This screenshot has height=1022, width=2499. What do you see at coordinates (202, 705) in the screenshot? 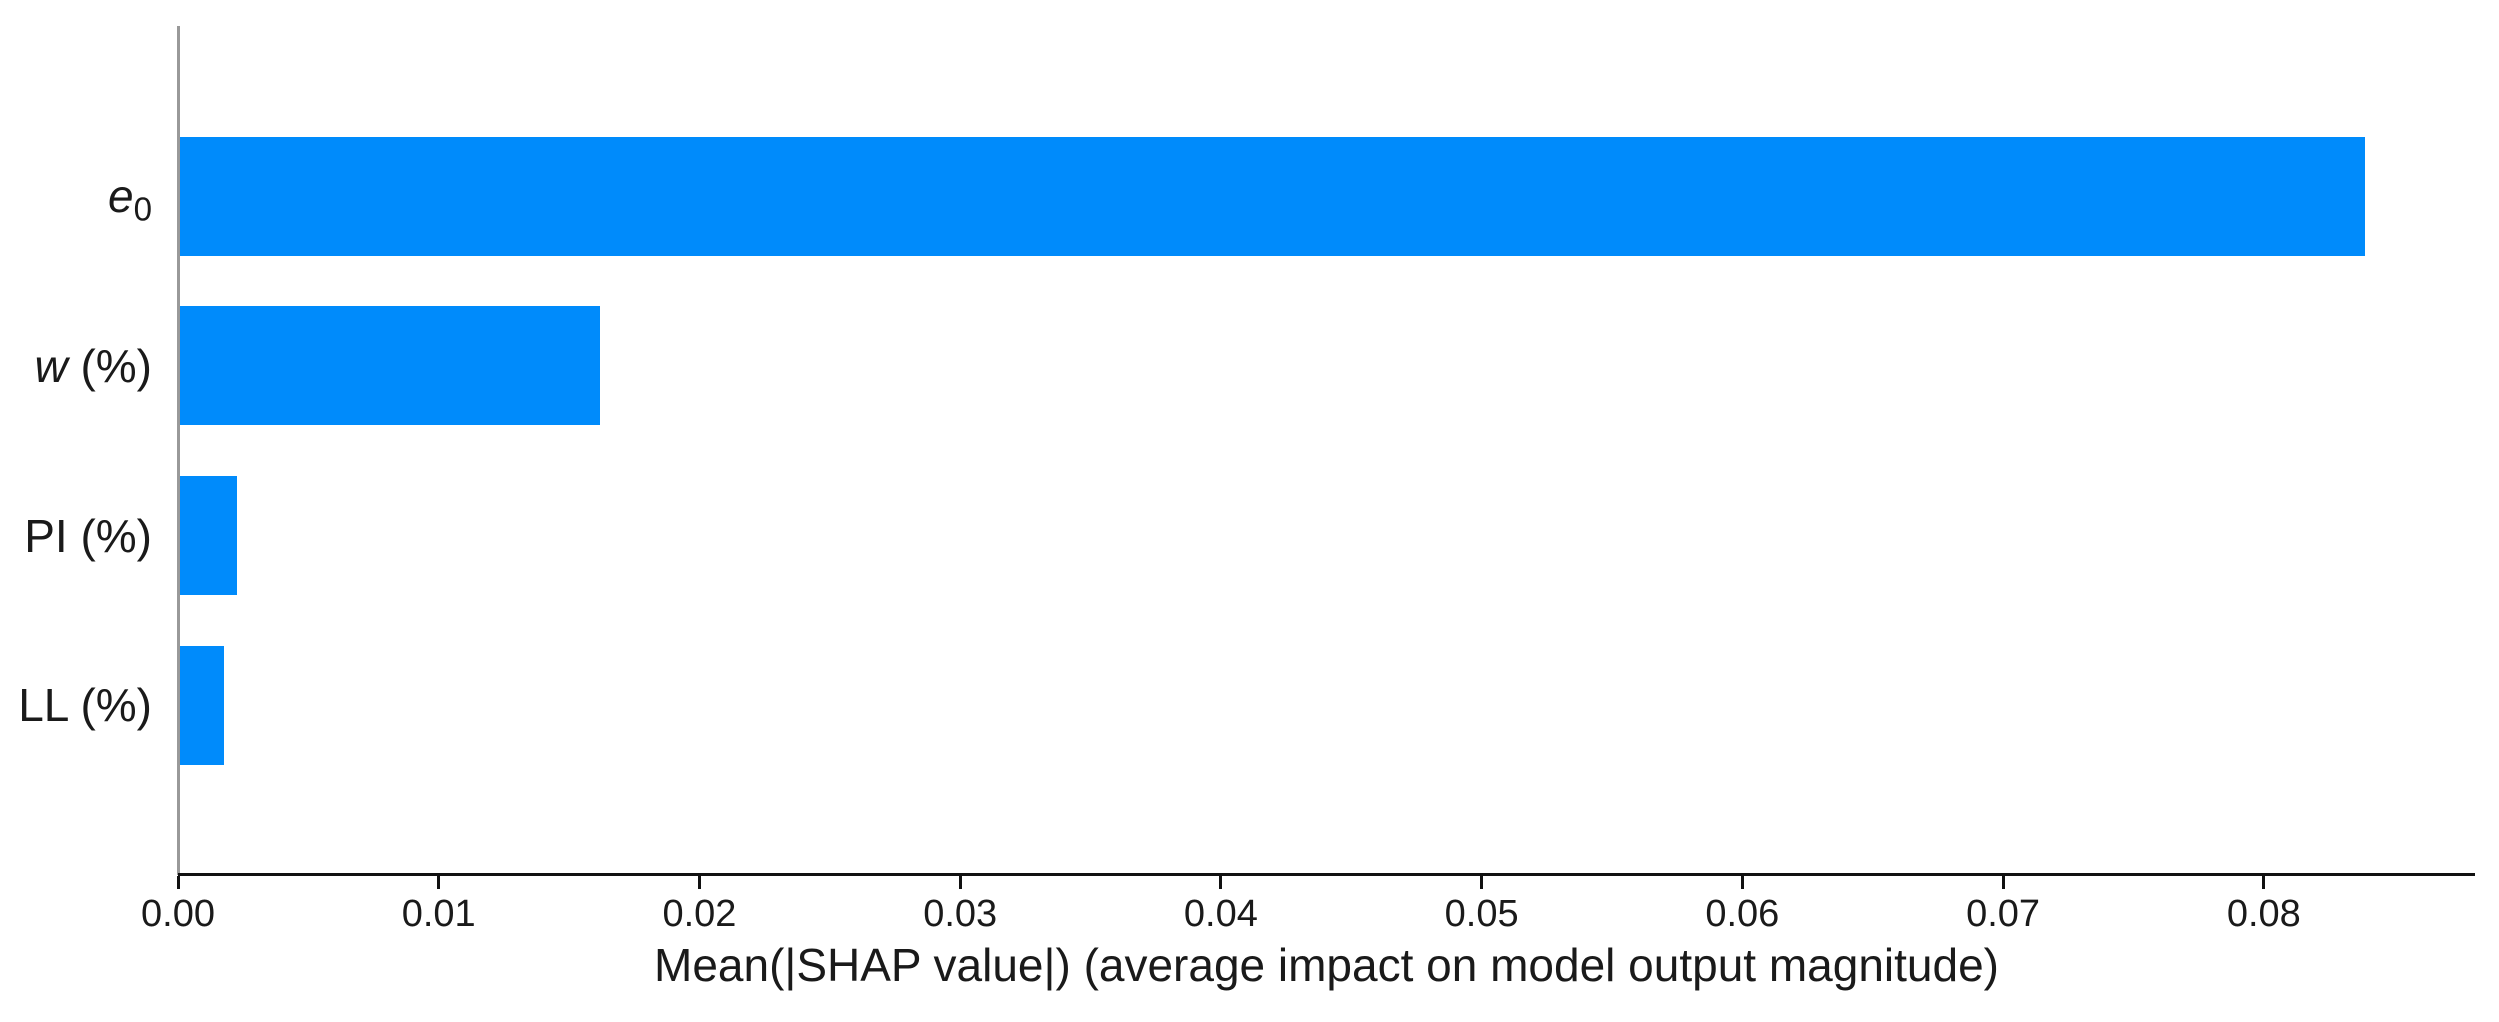
I see `bar-LL (%)` at bounding box center [202, 705].